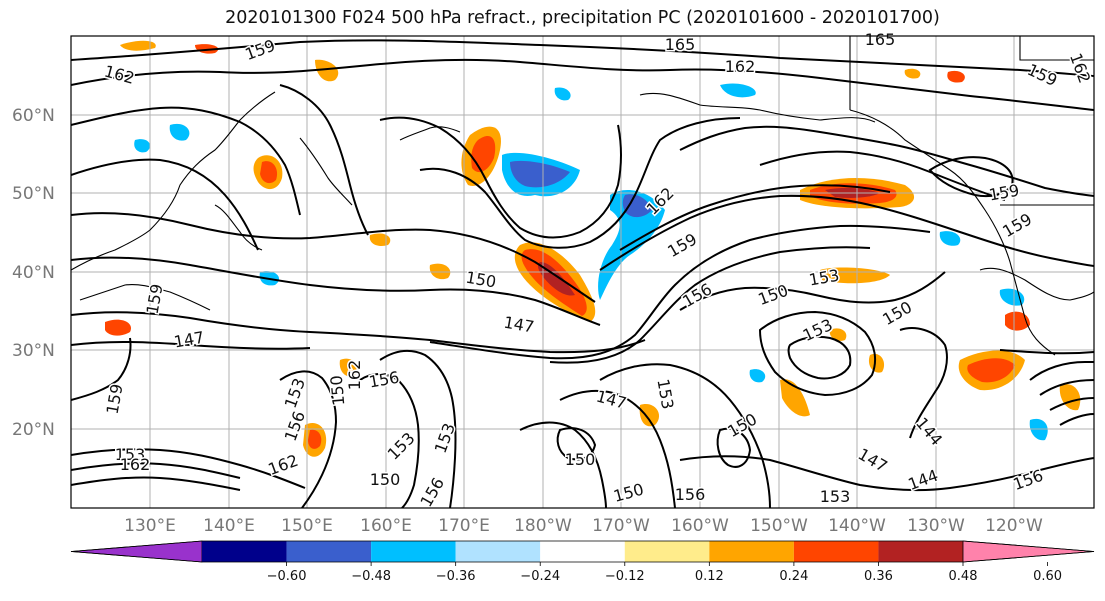 The image size is (1105, 601). I want to click on lon-label: 130°W, so click(936, 526).